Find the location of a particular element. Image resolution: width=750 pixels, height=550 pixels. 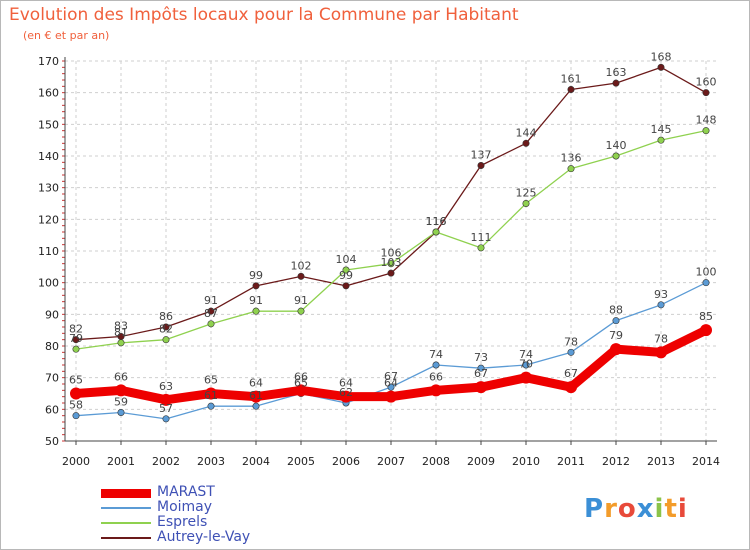

data-label: 58 is located at coordinates (76, 405).